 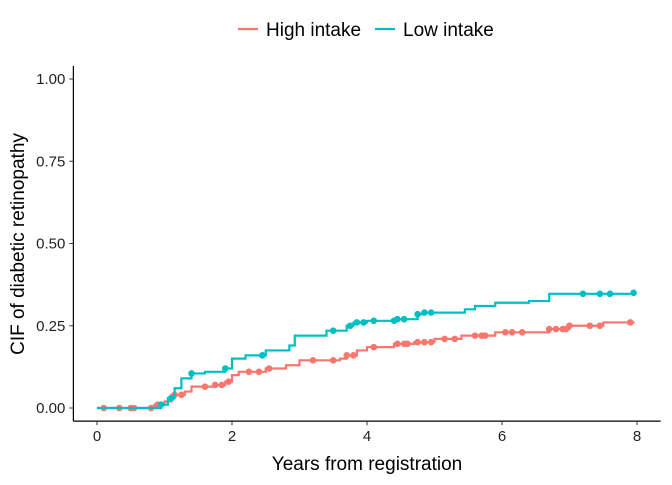 What do you see at coordinates (97, 436) in the screenshot?
I see `x-tick-label: 0` at bounding box center [97, 436].